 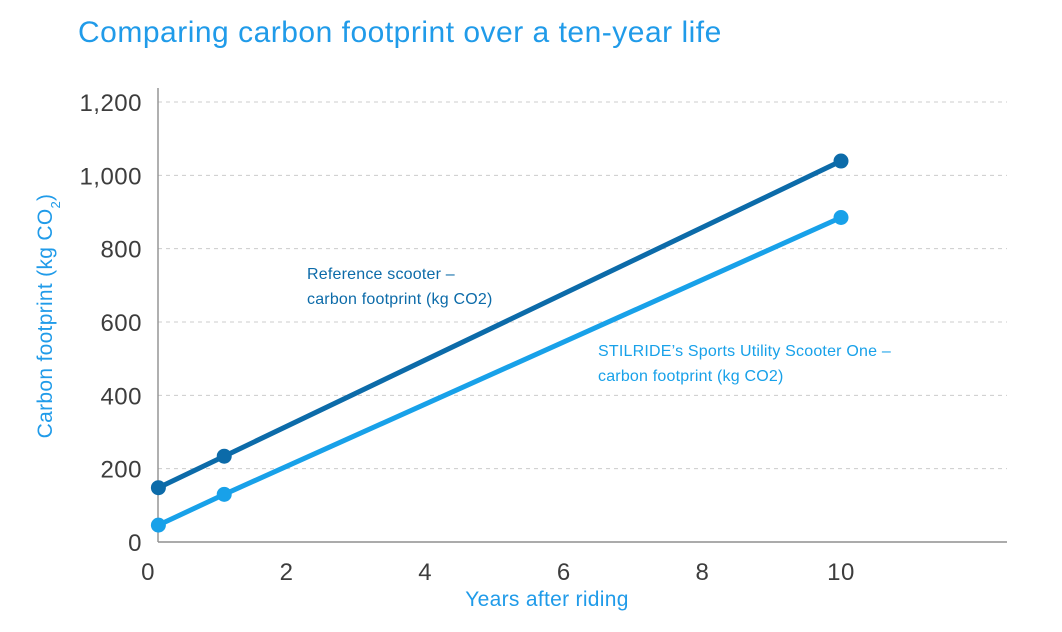 What do you see at coordinates (148, 572) in the screenshot?
I see `x-tick-label: 0` at bounding box center [148, 572].